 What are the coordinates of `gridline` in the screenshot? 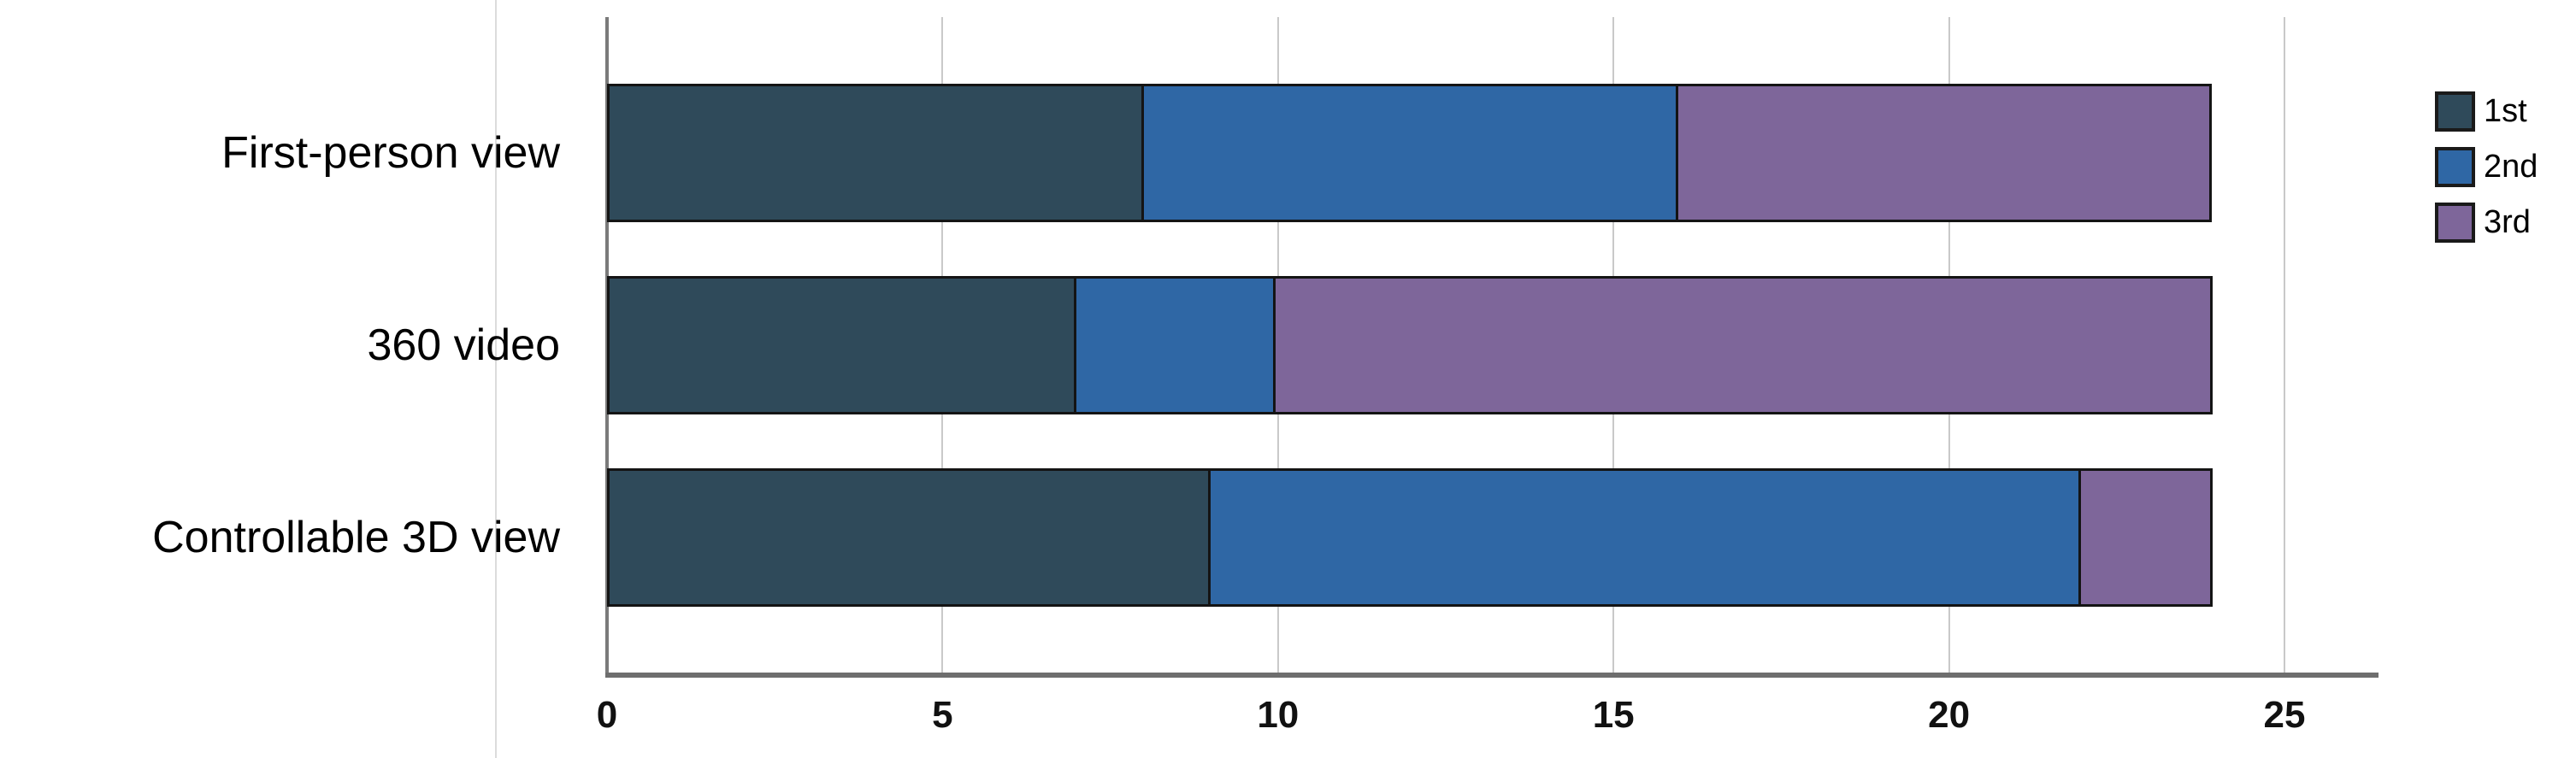 It's located at (2284, 345).